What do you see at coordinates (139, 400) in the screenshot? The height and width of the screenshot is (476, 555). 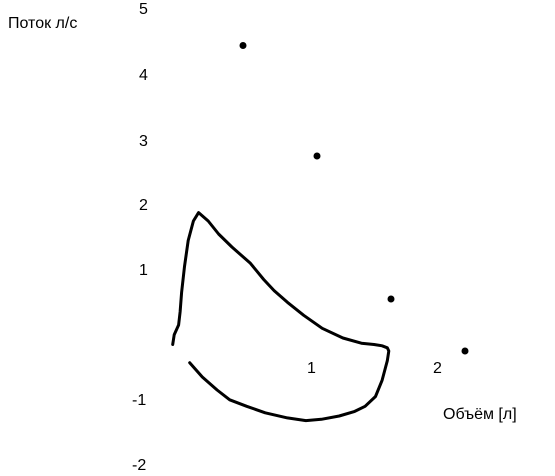 I see `y-tick-label: -1` at bounding box center [139, 400].